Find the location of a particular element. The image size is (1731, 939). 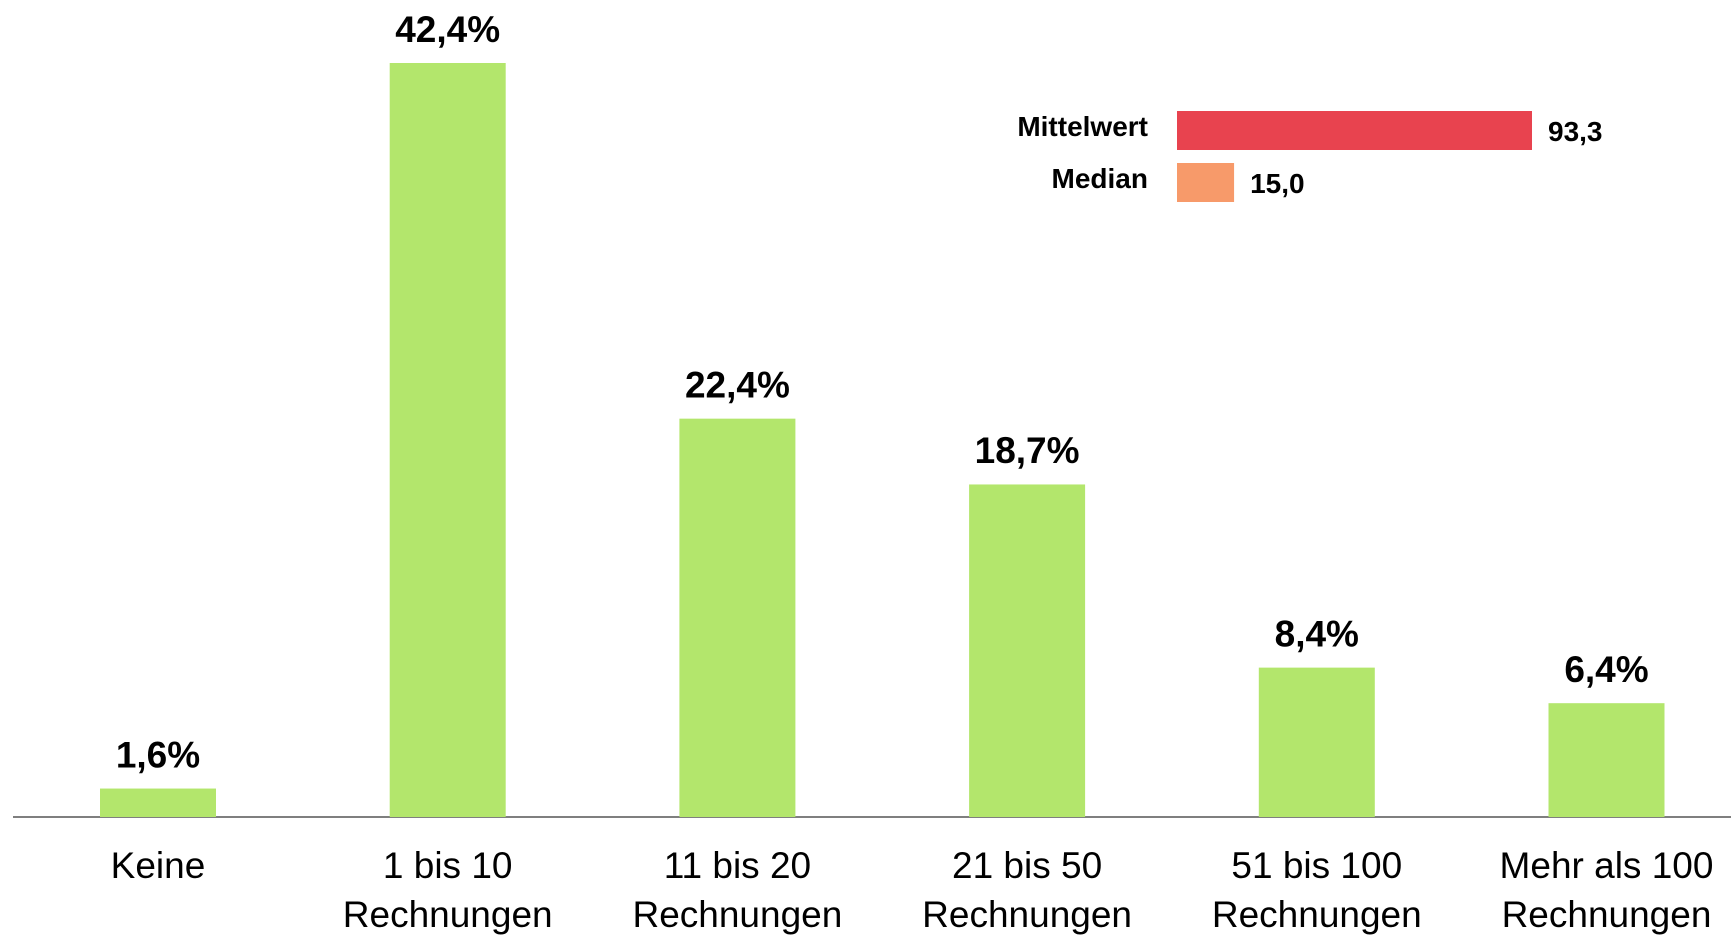

value-label: 1,6% is located at coordinates (158, 754).